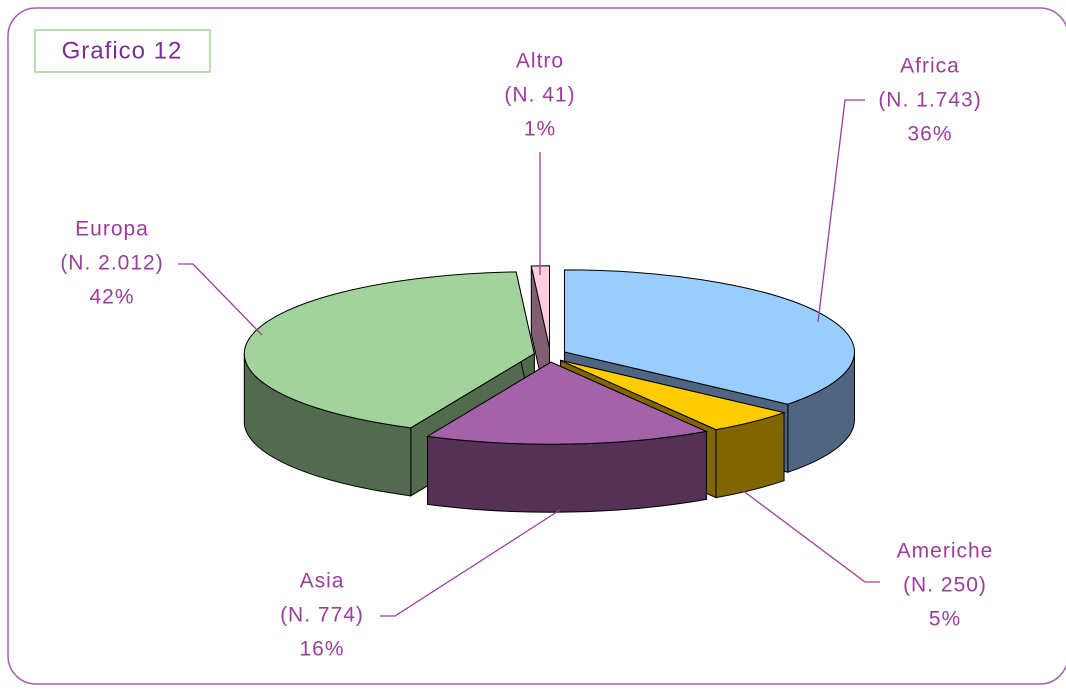 The height and width of the screenshot is (691, 1066). I want to click on chart-title: Grafico 12, so click(122, 50).